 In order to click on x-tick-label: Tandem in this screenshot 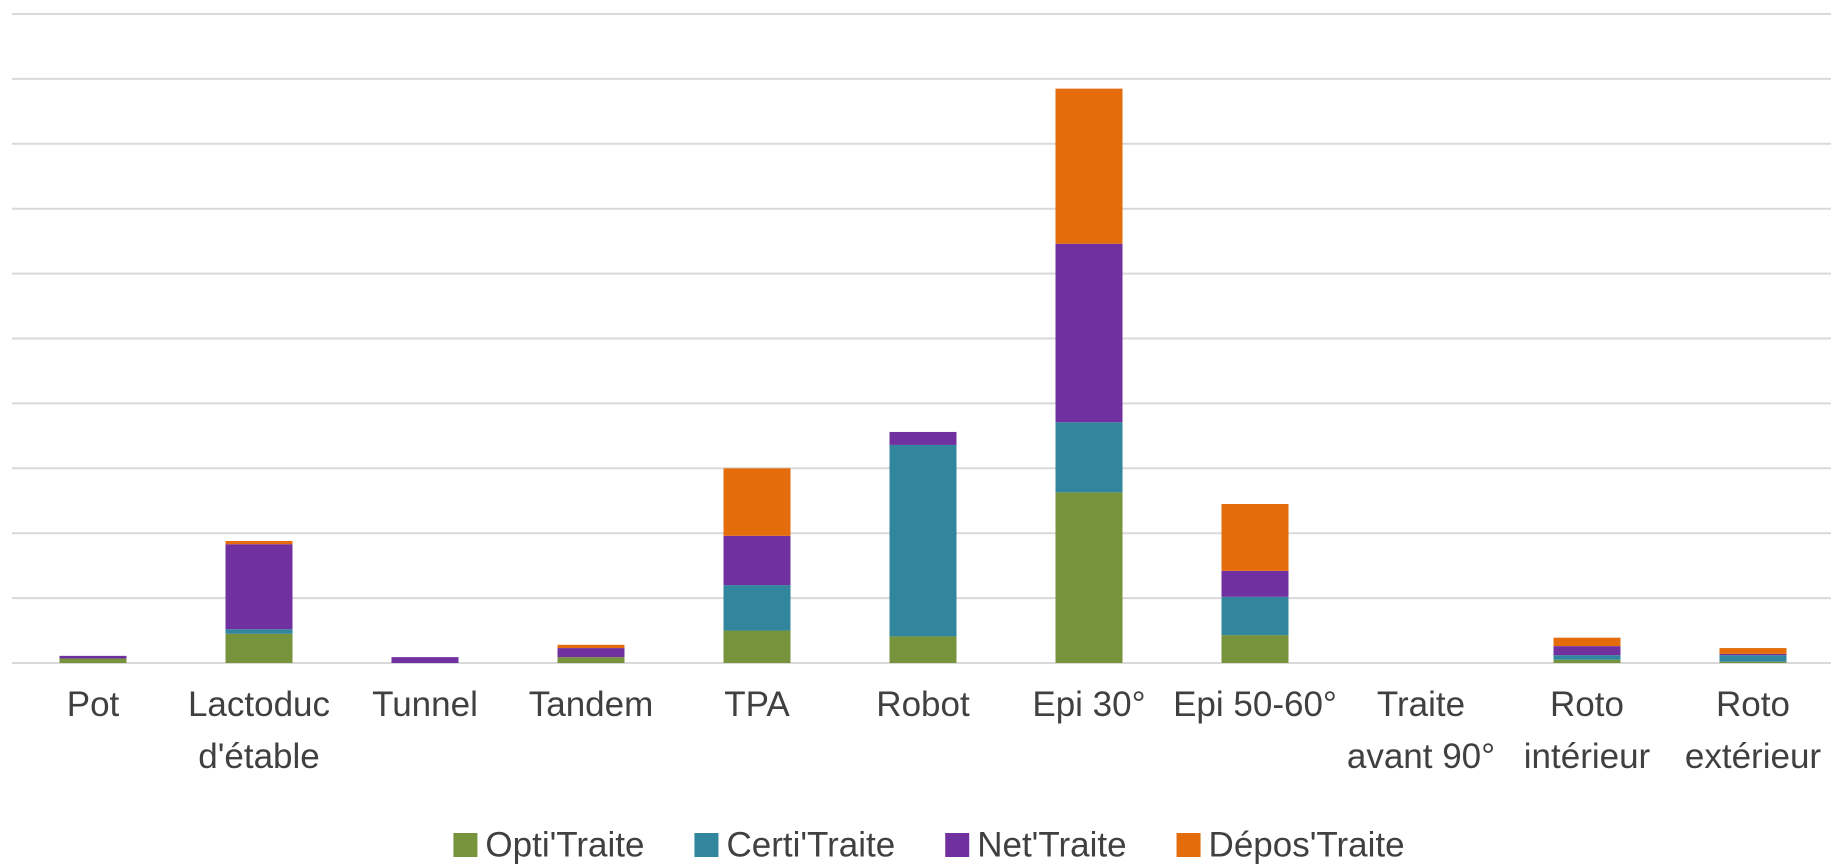, I will do `click(591, 704)`.